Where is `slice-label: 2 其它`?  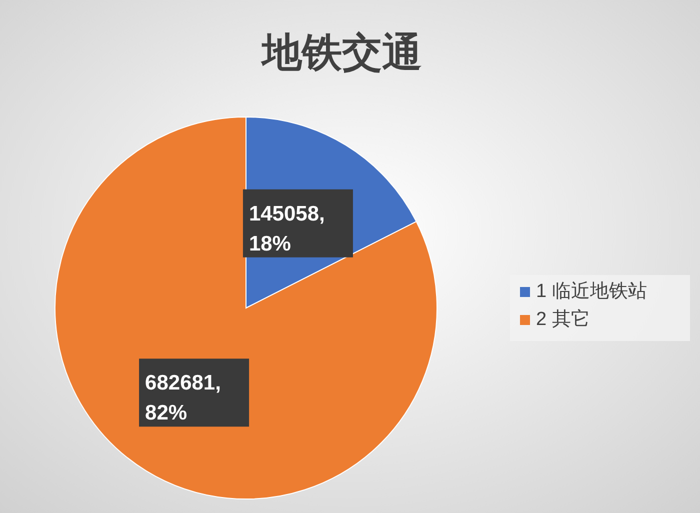
slice-label: 2 其它 is located at coordinates (563, 319).